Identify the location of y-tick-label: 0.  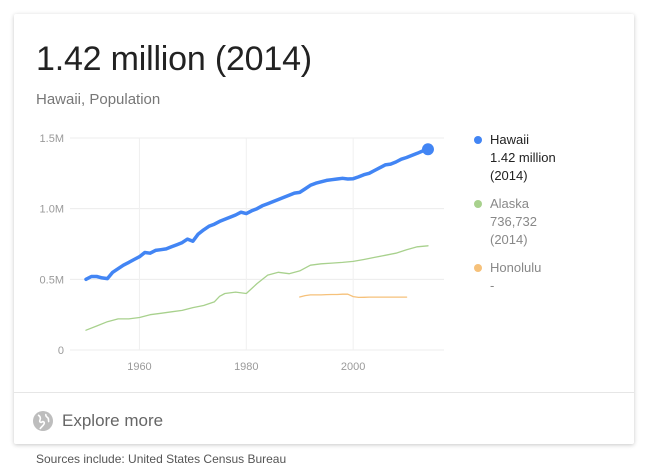
(61, 351).